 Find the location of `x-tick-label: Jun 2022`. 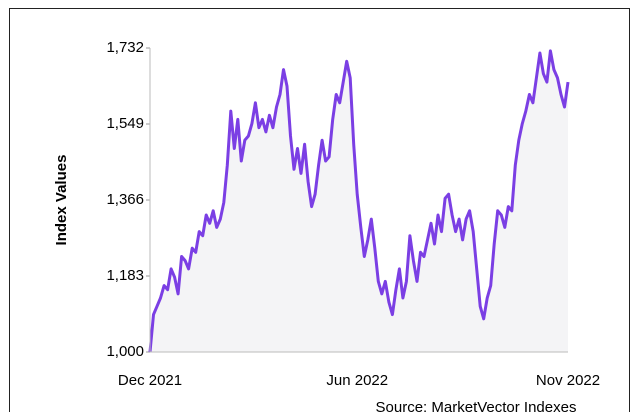

x-tick-label: Jun 2022 is located at coordinates (357, 380).